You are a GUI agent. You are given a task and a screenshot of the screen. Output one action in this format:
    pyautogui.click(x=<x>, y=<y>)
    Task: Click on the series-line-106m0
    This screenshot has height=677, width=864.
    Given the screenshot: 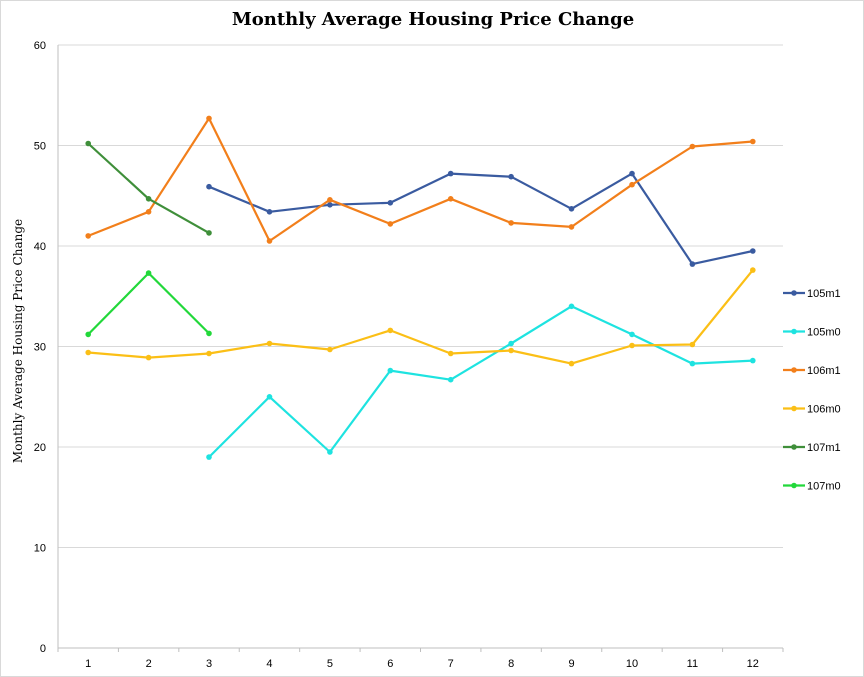 What is the action you would take?
    pyautogui.click(x=421, y=317)
    